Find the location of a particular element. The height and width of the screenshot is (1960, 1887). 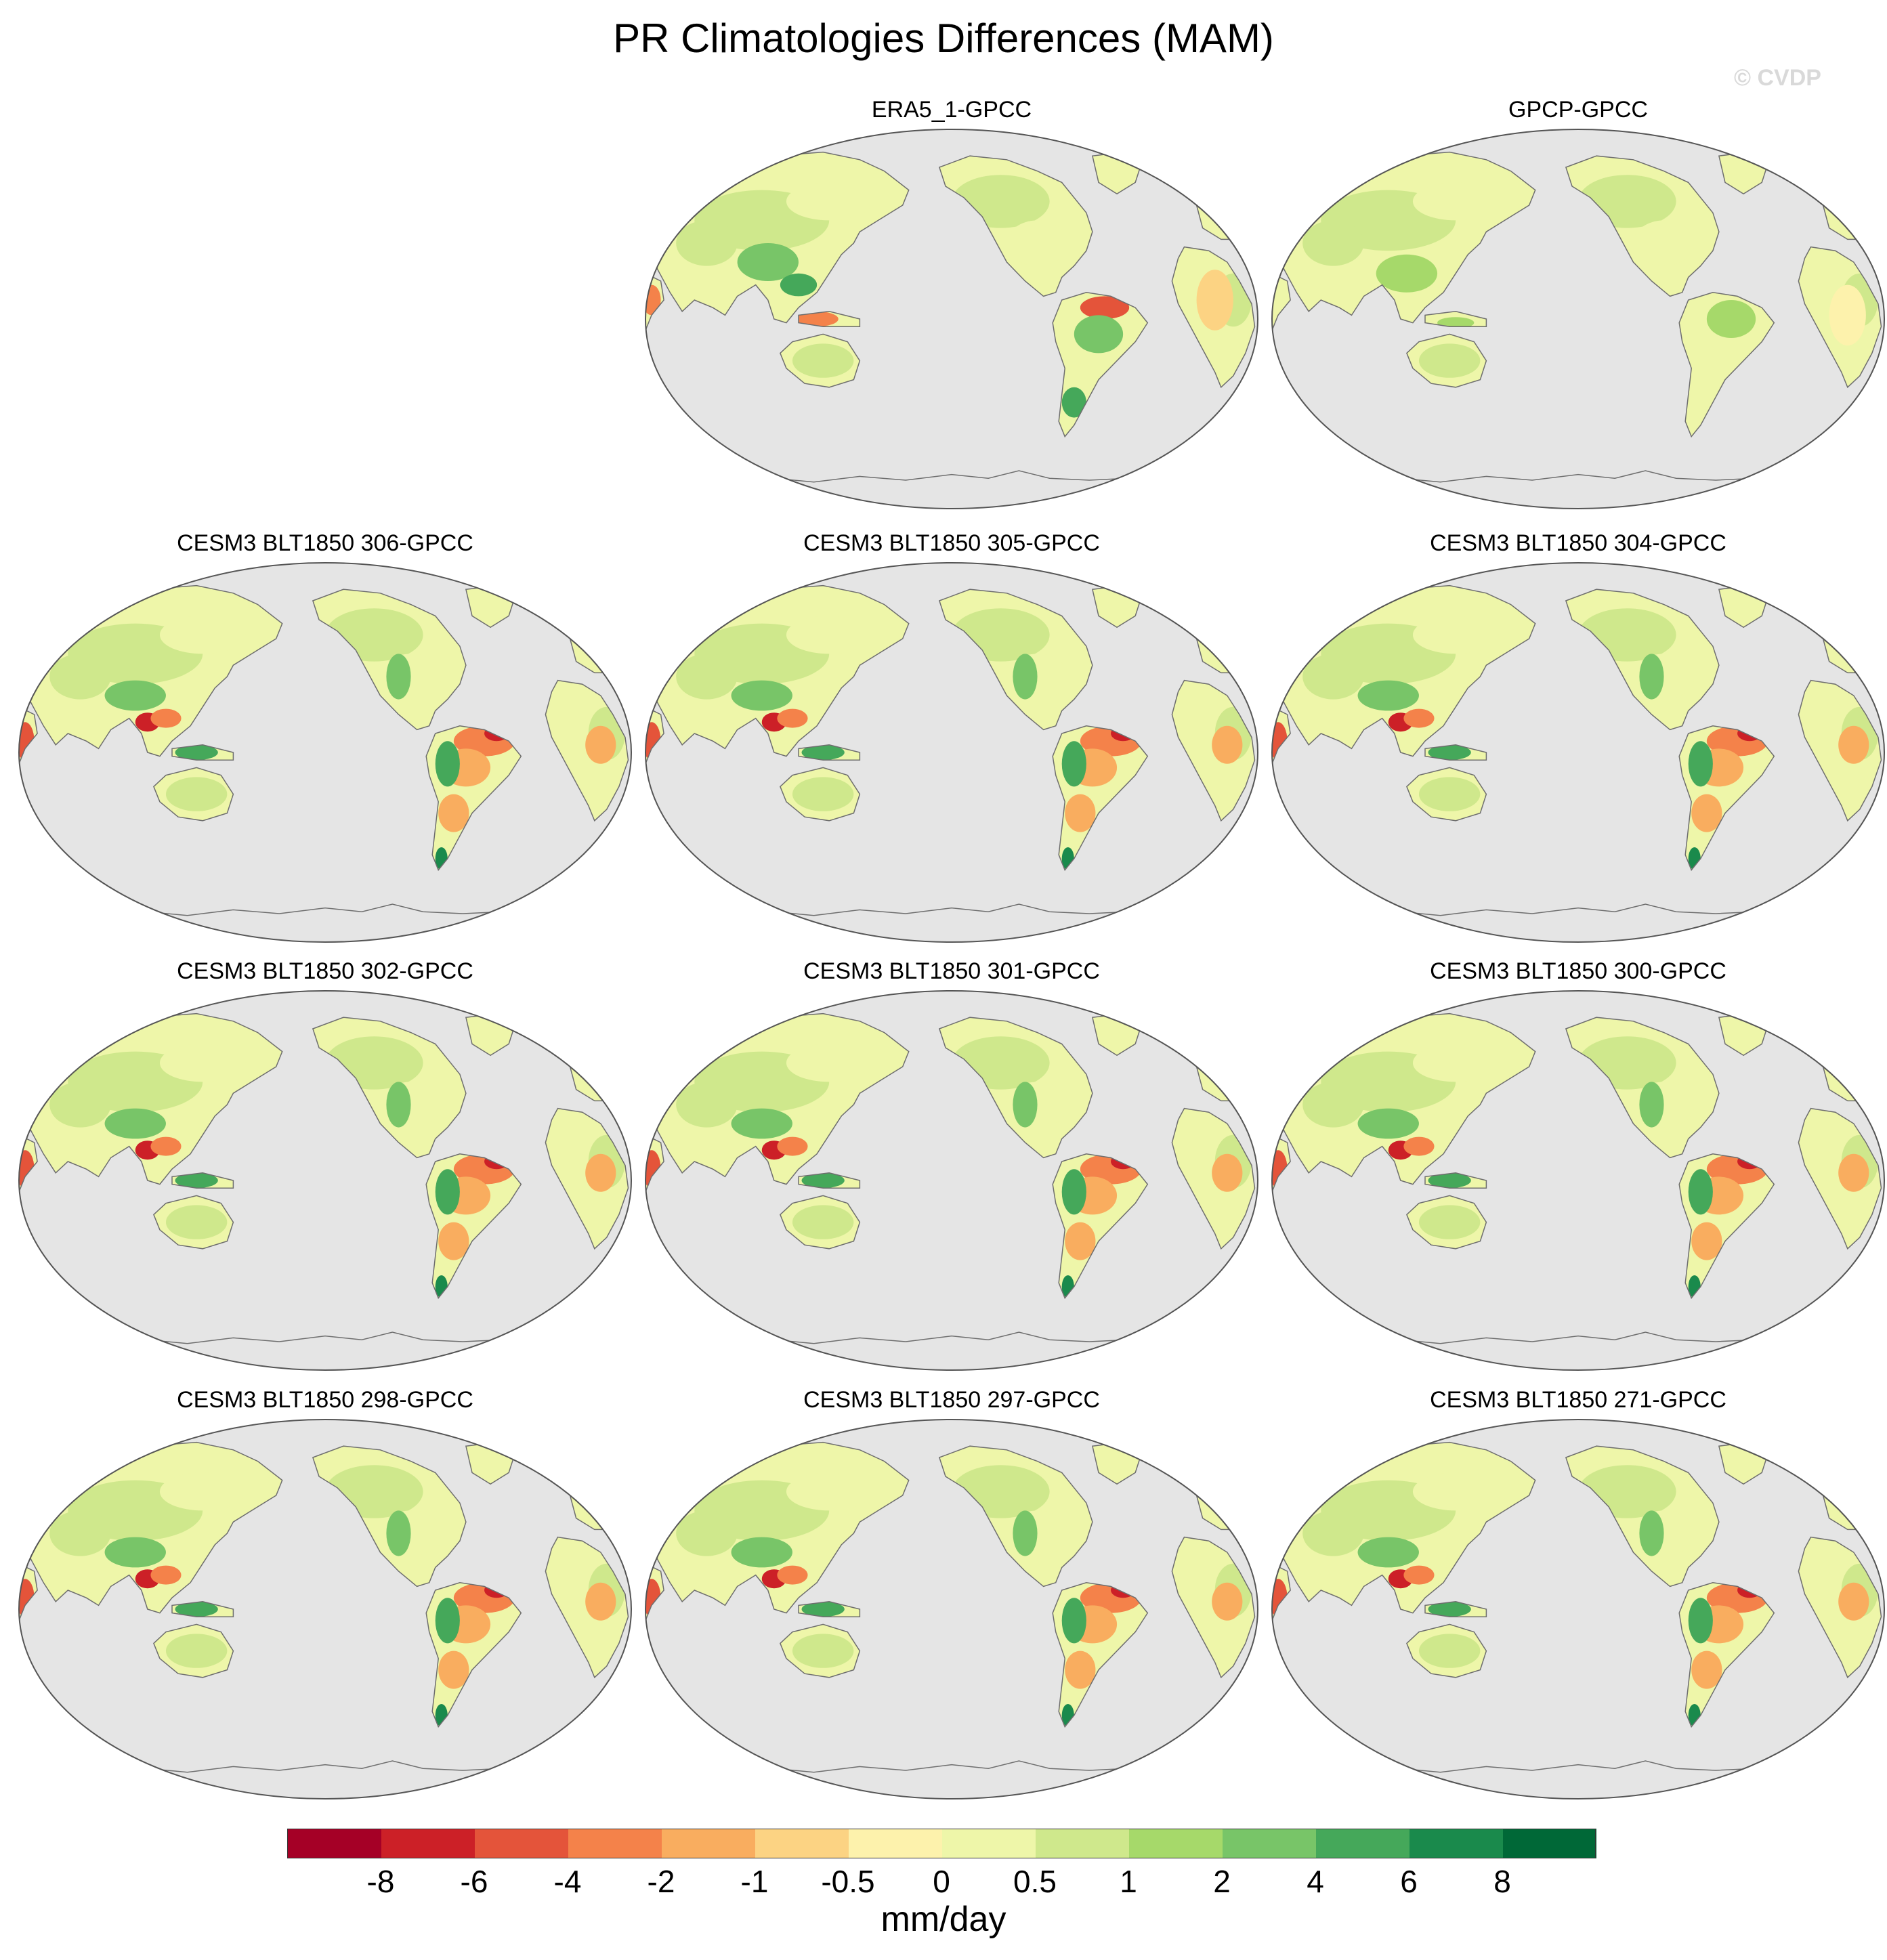

map-panel: CESM3 BLT1850 297-GPCC is located at coordinates (952, 1595).